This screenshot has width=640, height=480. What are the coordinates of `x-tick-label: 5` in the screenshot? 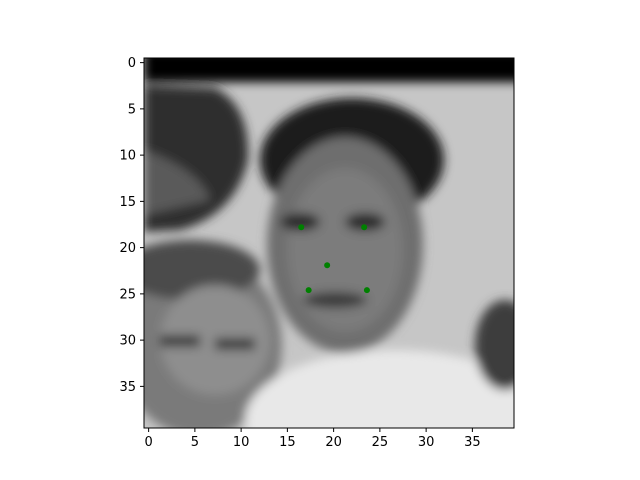 It's located at (195, 442).